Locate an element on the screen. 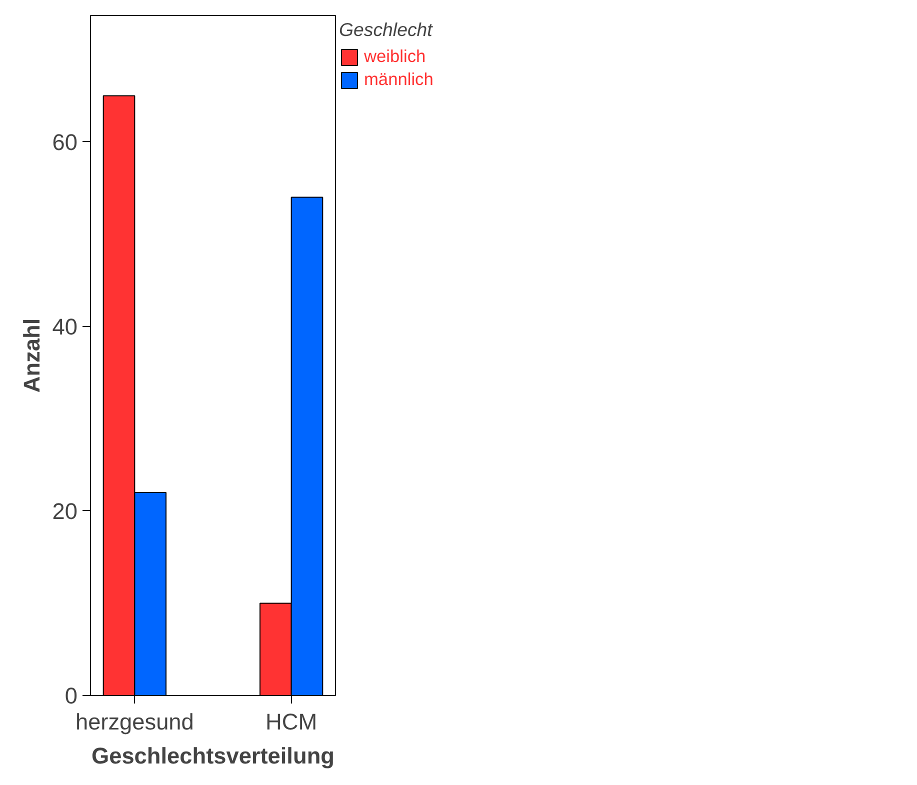 The image size is (917, 785). legend-title: Geschlecht is located at coordinates (386, 30).